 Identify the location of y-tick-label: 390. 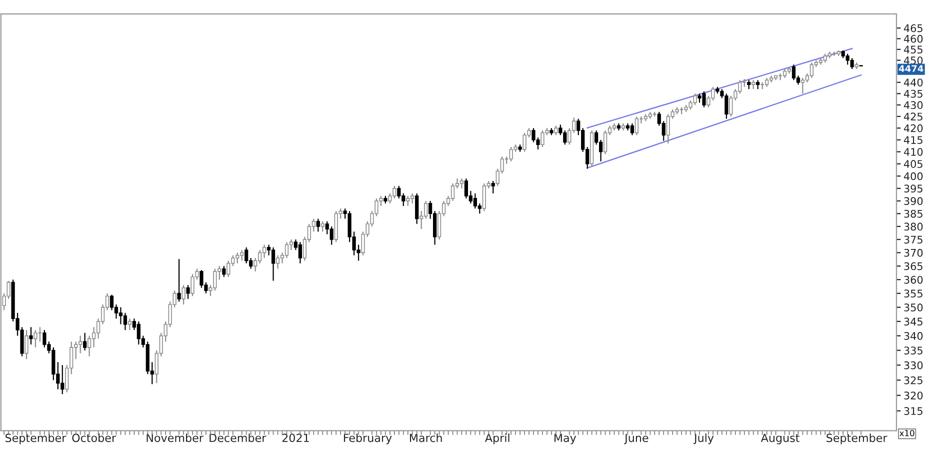
(913, 201).